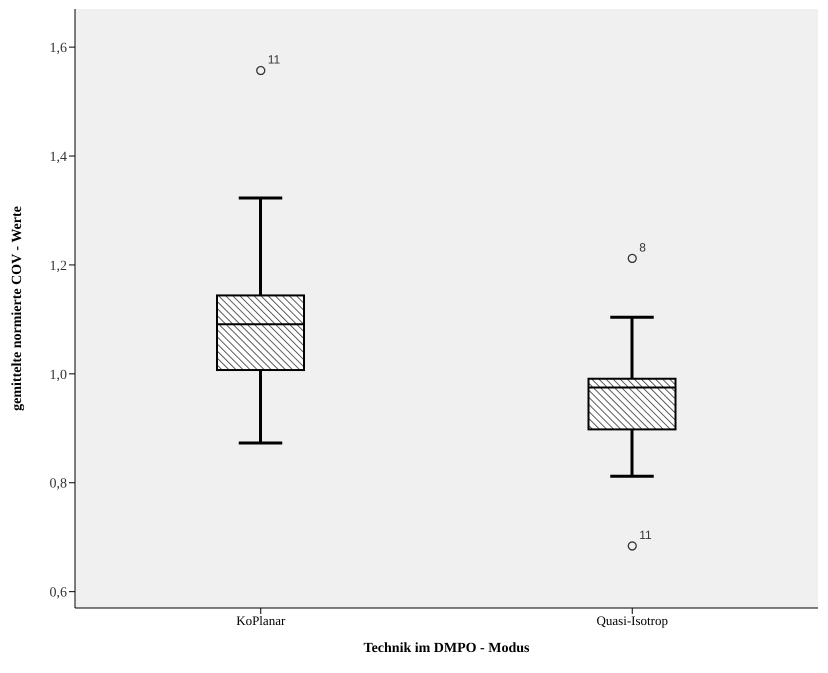 This screenshot has height=673, width=828. Describe the element at coordinates (58, 157) in the screenshot. I see `y-tick-label: 1,4` at that location.